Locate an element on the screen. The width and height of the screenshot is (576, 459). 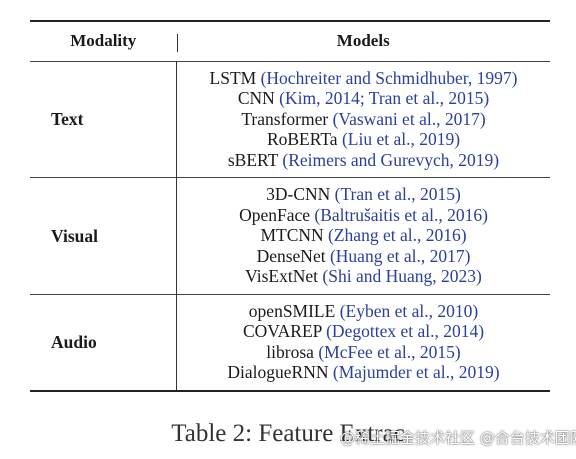
model-entry: COVAREP (Degottex et al., 2014) is located at coordinates (363, 331).